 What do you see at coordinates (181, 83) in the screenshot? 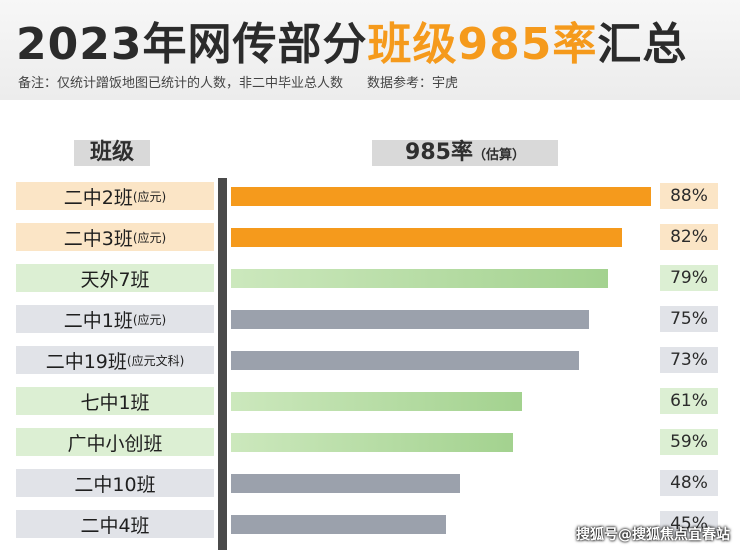
I see `note-text: 备注：仅统计蹭饭地图已统计的人数，非二中毕业总人数` at bounding box center [181, 83].